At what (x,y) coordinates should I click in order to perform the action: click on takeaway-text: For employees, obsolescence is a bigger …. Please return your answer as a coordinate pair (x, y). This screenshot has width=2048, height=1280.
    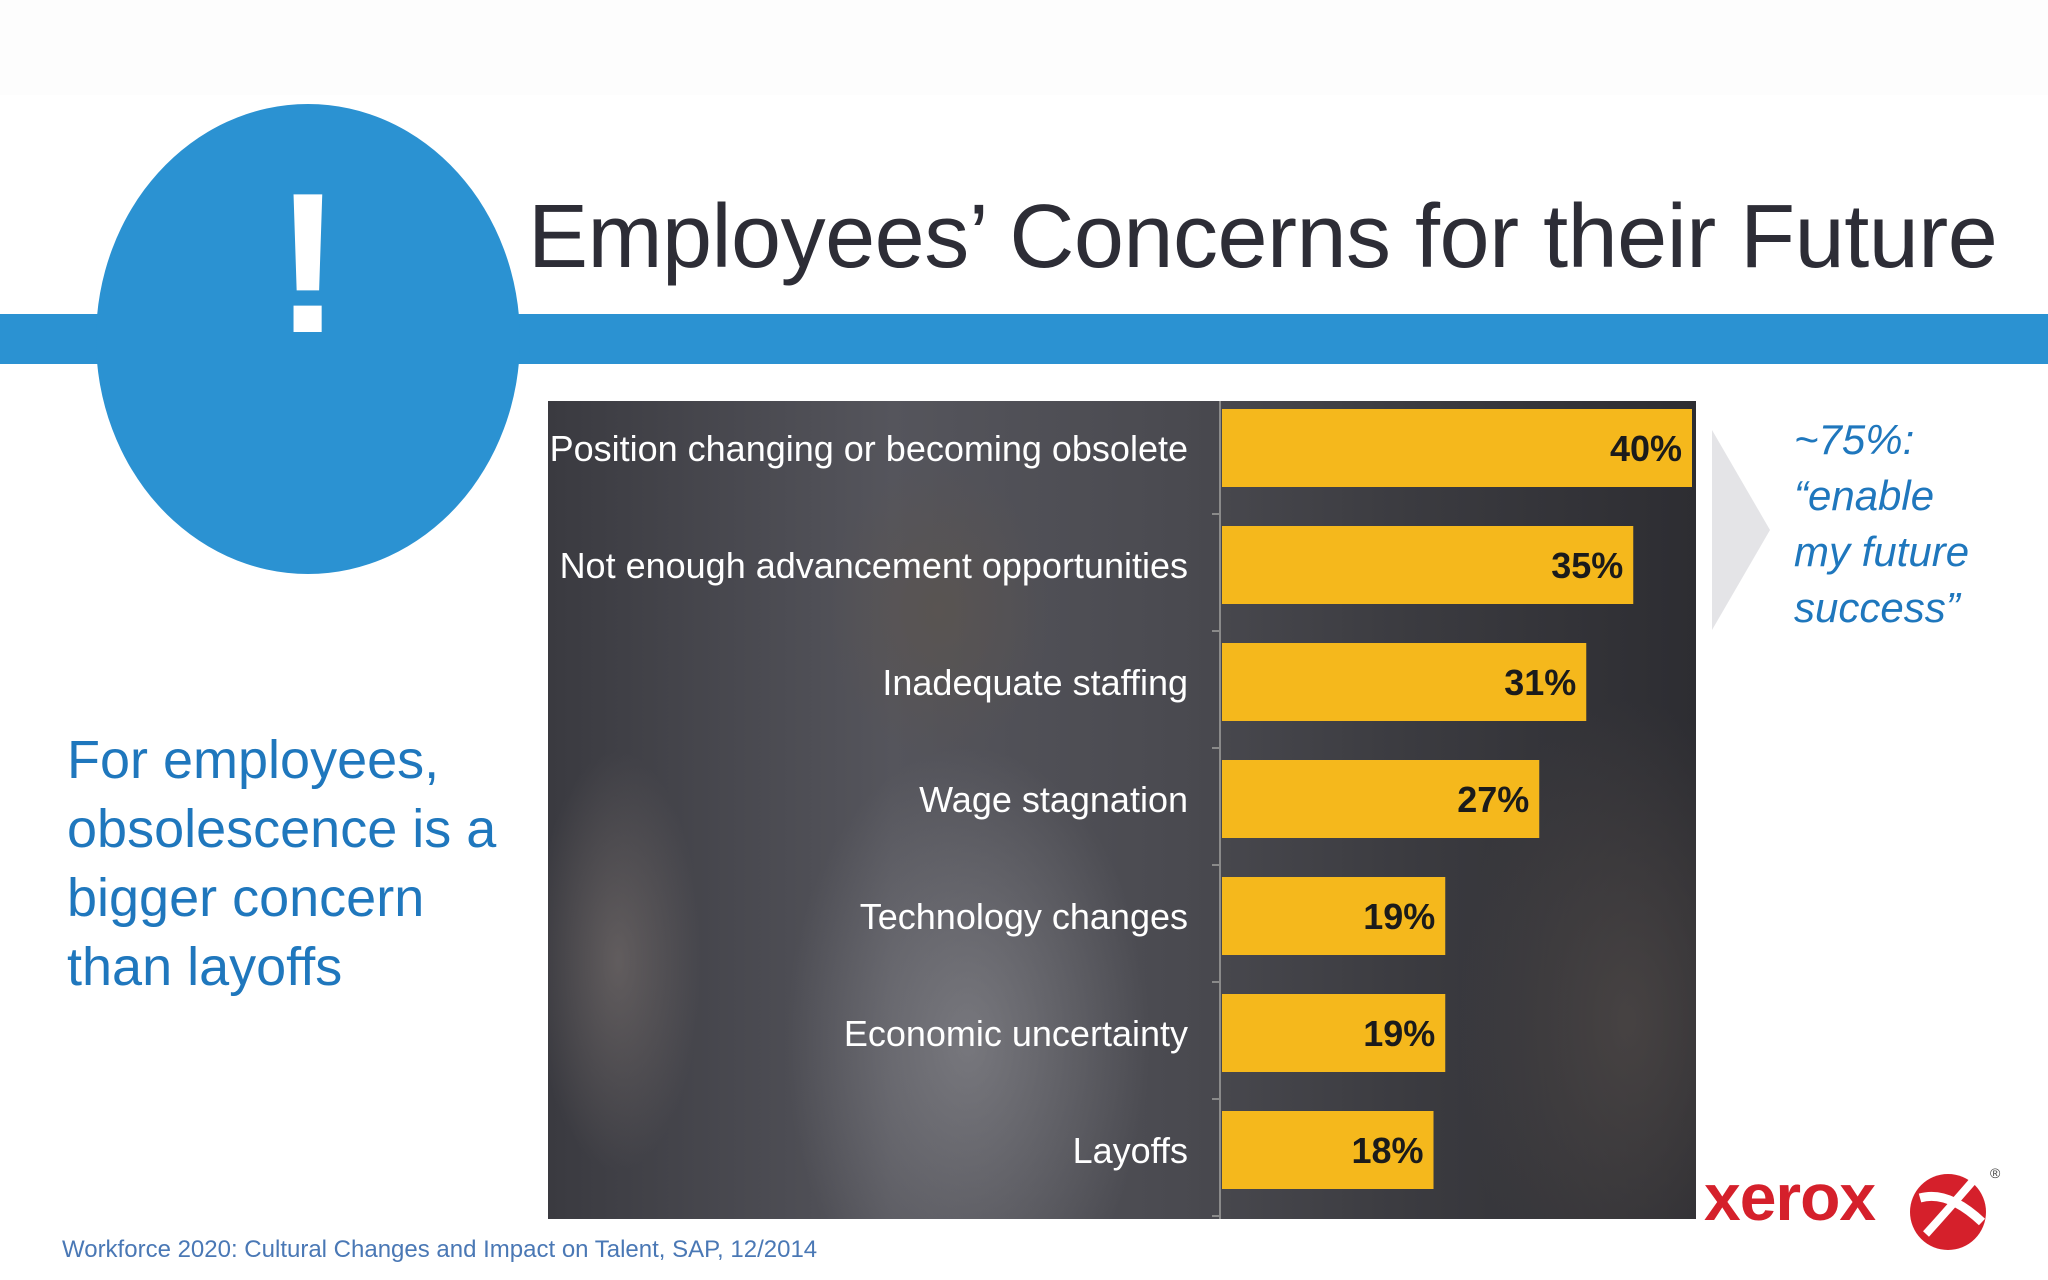
    Looking at the image, I should click on (282, 863).